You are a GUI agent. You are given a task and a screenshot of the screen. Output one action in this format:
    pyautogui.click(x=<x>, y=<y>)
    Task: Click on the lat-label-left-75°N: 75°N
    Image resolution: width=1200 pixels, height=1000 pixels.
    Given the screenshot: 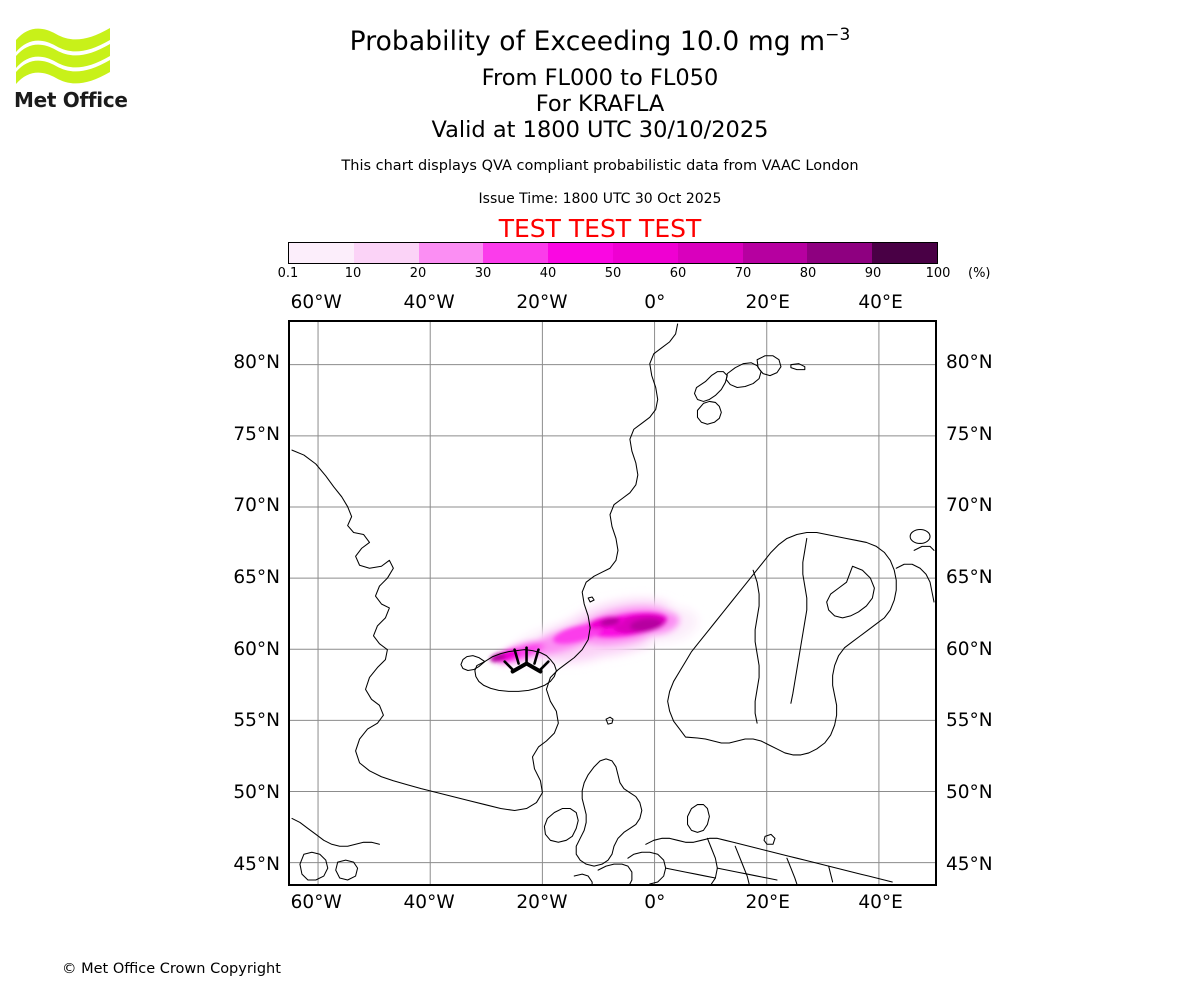 What is the action you would take?
    pyautogui.click(x=256, y=434)
    